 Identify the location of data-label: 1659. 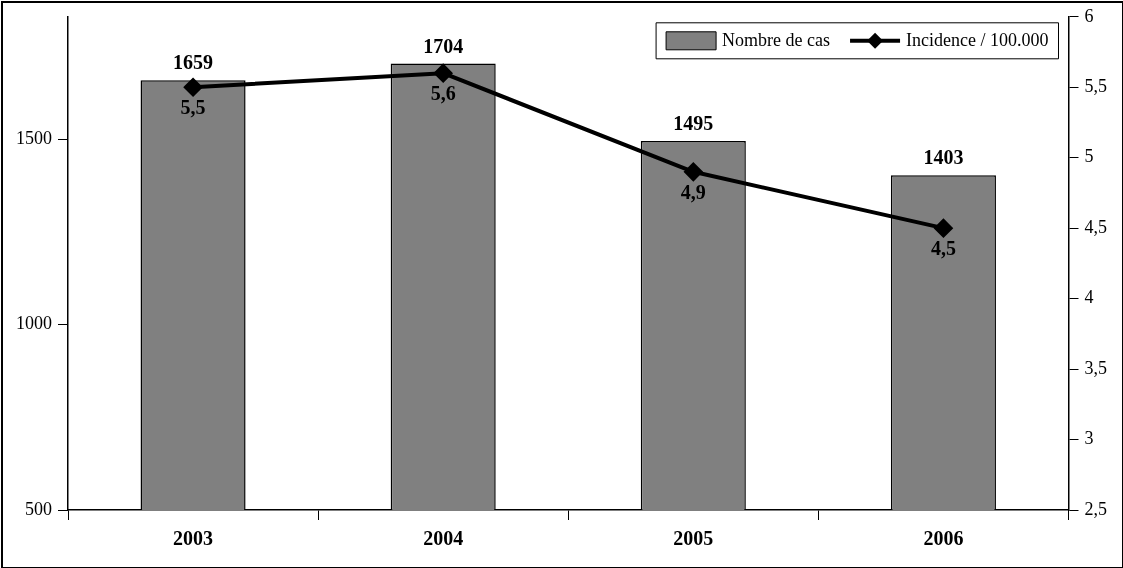
(193, 62).